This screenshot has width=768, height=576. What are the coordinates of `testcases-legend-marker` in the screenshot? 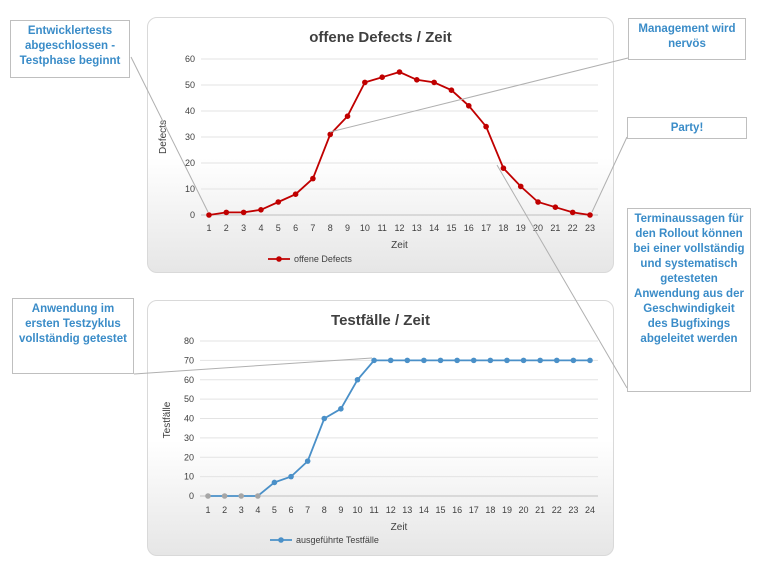 It's located at (281, 540).